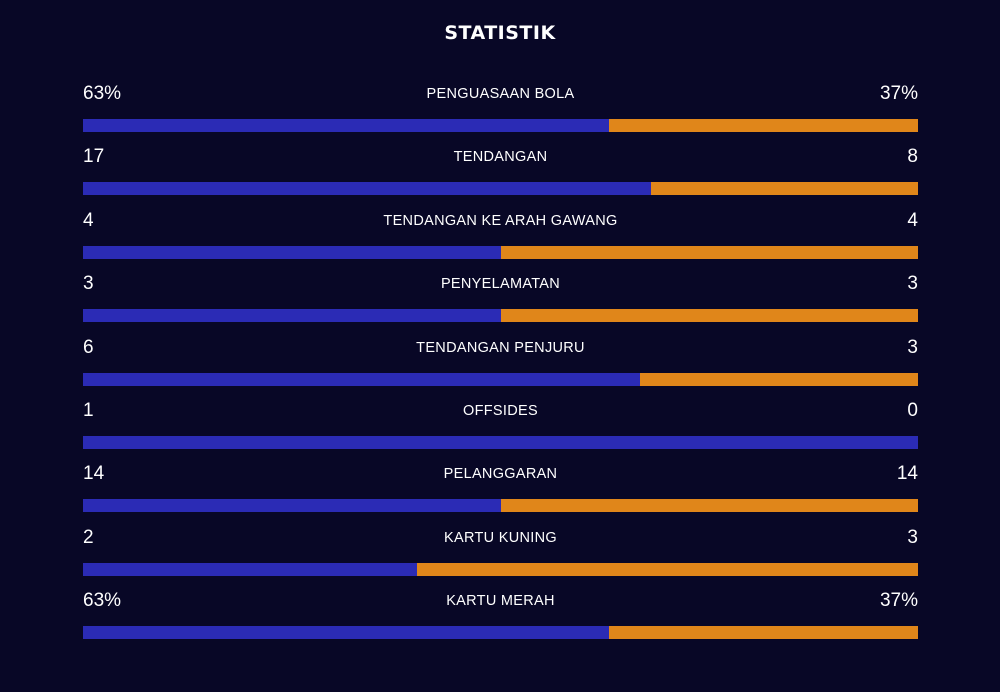 This screenshot has width=1000, height=692. What do you see at coordinates (500, 301) in the screenshot?
I see `stat-row-saves: 3 PENYELAMATAN 3` at bounding box center [500, 301].